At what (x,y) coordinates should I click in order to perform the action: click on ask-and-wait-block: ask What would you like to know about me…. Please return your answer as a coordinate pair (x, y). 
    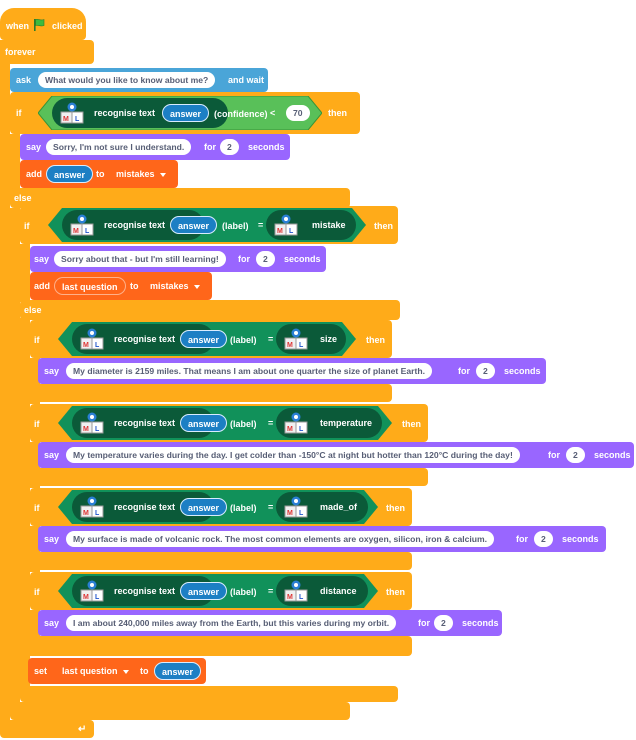
    Looking at the image, I should click on (139, 80).